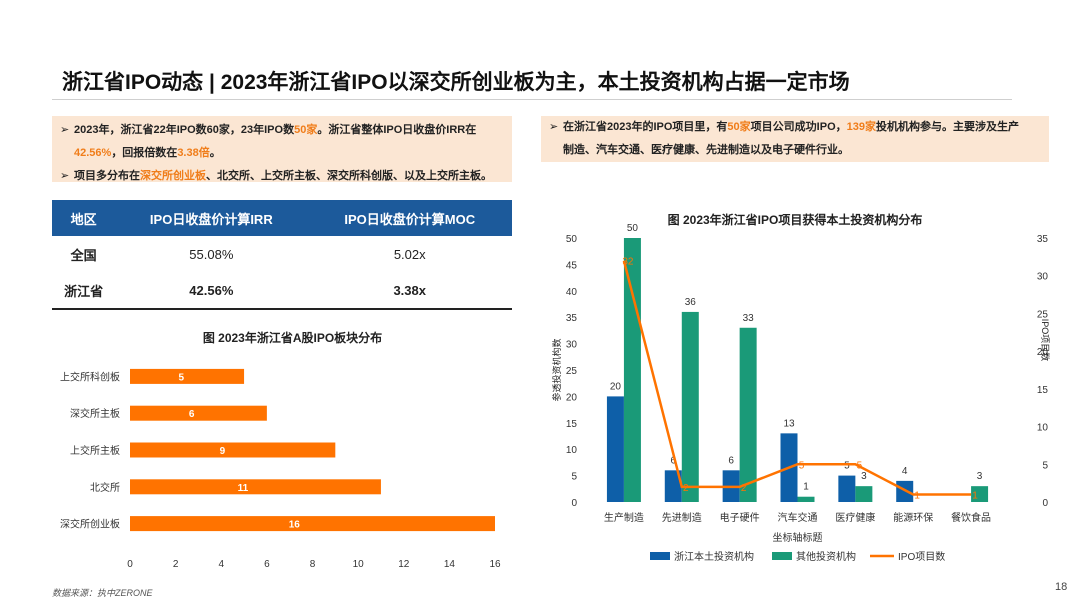 This screenshot has width=1080, height=607. I want to click on category-label: 能源环保, so click(913, 517).